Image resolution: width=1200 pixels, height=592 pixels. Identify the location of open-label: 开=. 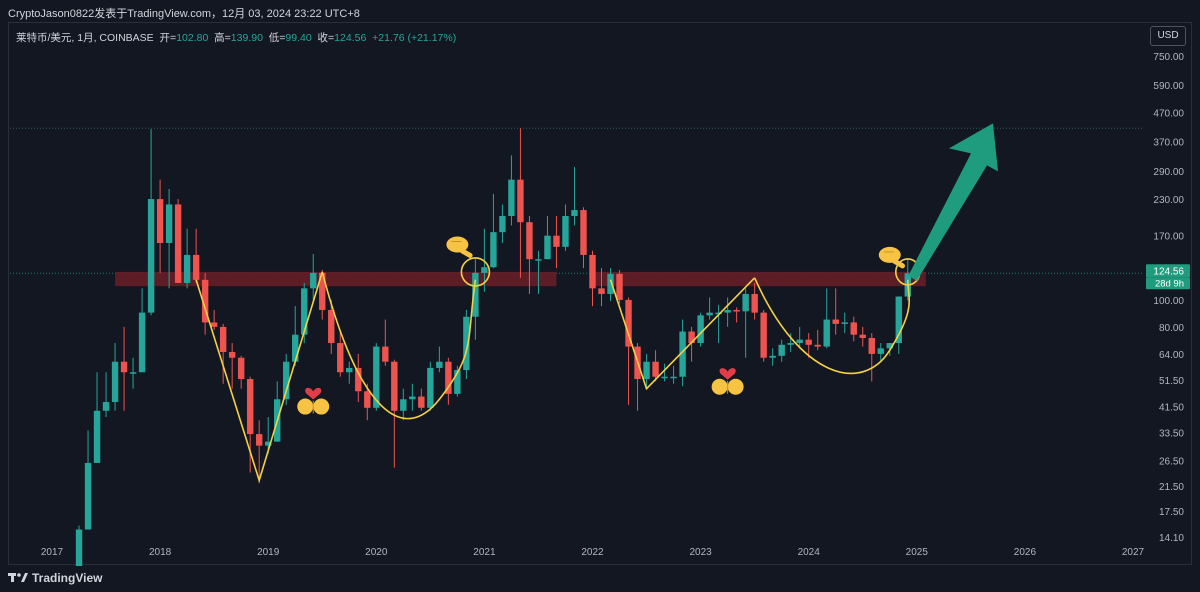
(168, 38).